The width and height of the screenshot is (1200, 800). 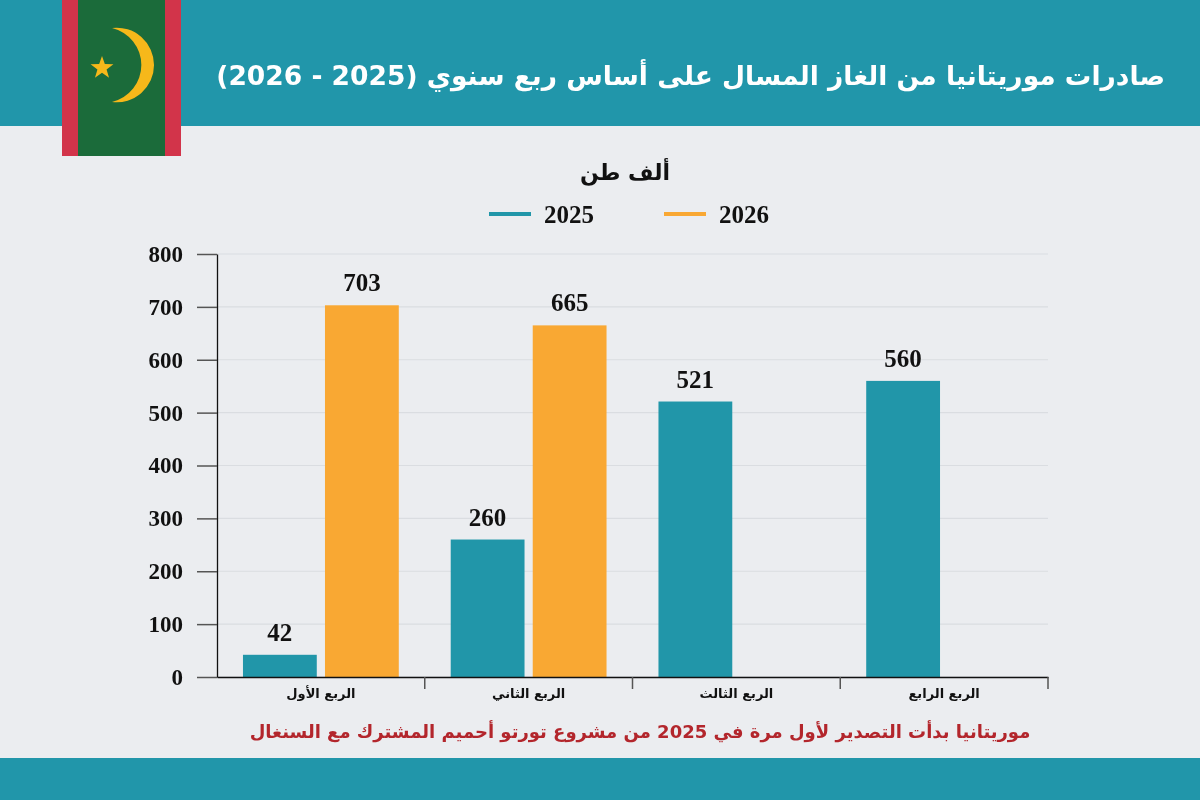 I want to click on data-label: 521, so click(x=695, y=379).